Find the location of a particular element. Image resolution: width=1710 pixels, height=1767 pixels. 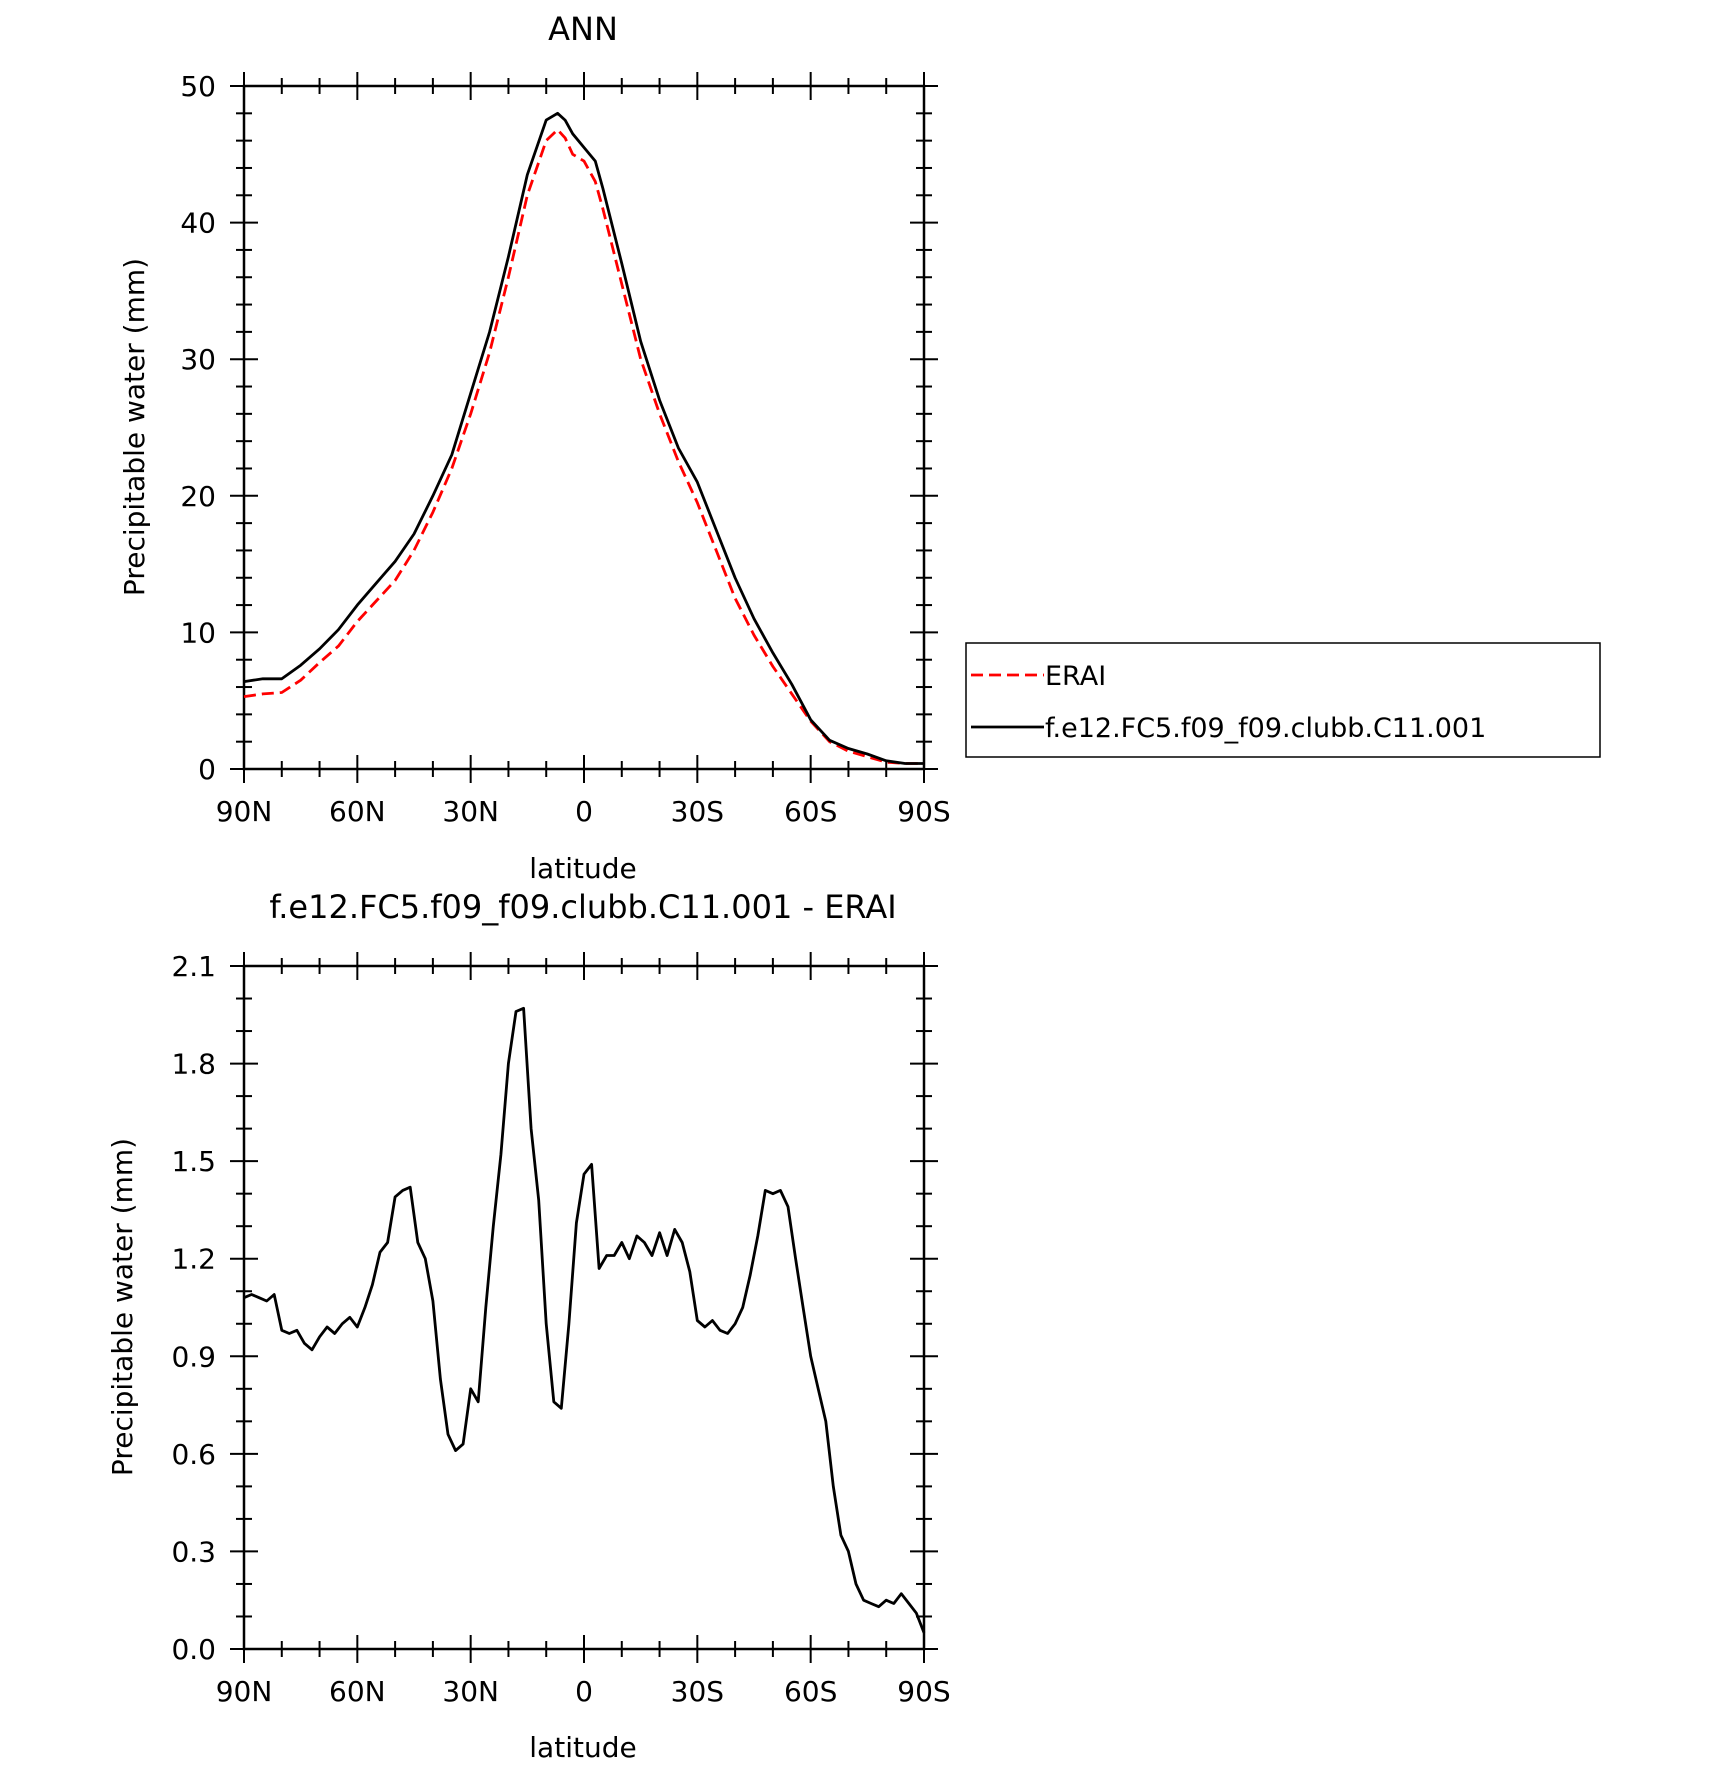

bottom-y-tick-label: 0.0 is located at coordinates (193, 1649).